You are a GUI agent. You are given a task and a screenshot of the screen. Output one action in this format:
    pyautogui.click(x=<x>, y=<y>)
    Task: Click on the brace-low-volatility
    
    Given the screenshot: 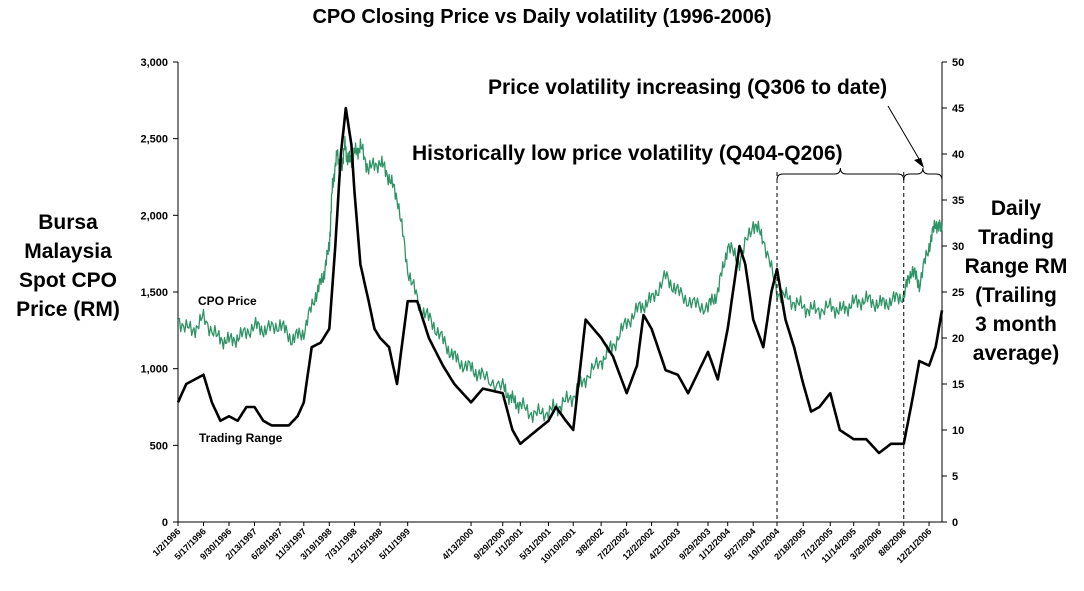 What is the action you would take?
    pyautogui.click(x=840, y=174)
    